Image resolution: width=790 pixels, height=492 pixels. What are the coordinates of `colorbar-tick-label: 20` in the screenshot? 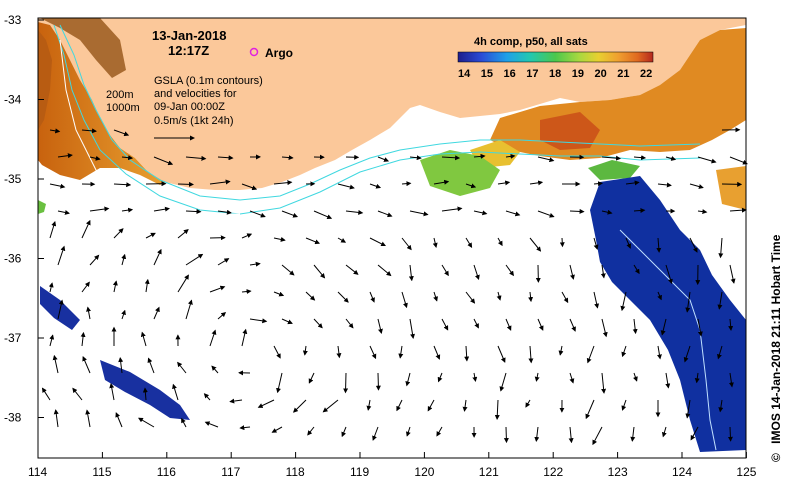 It's located at (601, 74).